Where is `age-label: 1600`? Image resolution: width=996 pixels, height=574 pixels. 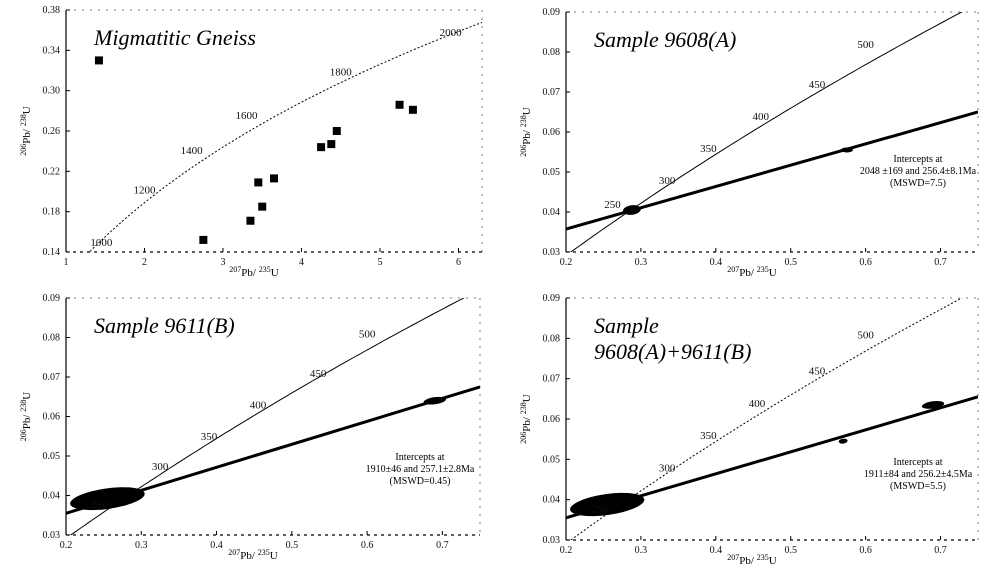 age-label: 1600 is located at coordinates (247, 116).